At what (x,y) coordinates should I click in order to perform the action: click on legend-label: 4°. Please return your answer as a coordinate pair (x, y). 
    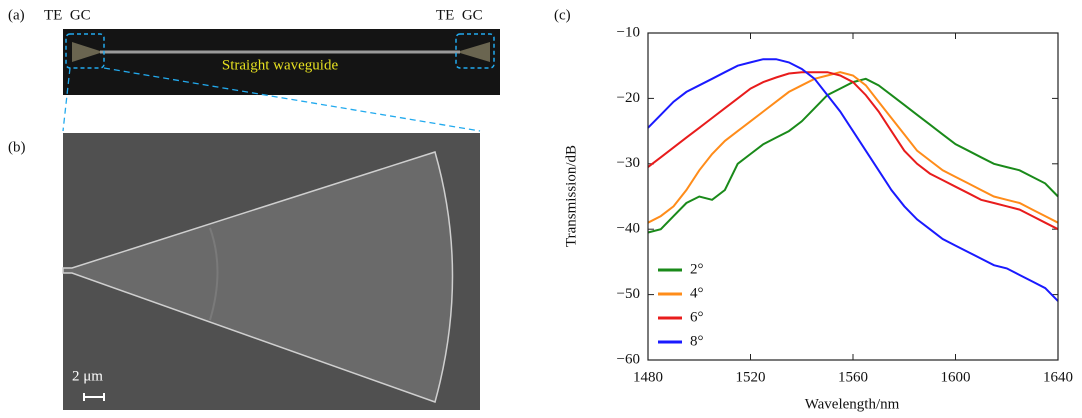
    Looking at the image, I should click on (697, 293).